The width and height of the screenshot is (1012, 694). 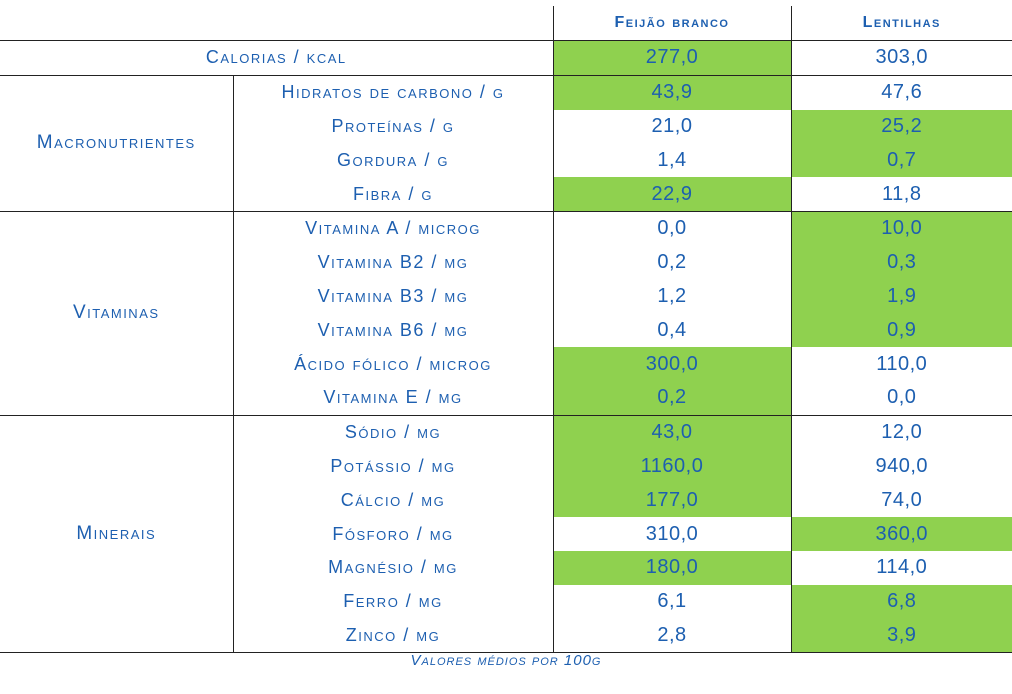 I want to click on nutrient-label: Sódio / mg, so click(x=392, y=432).